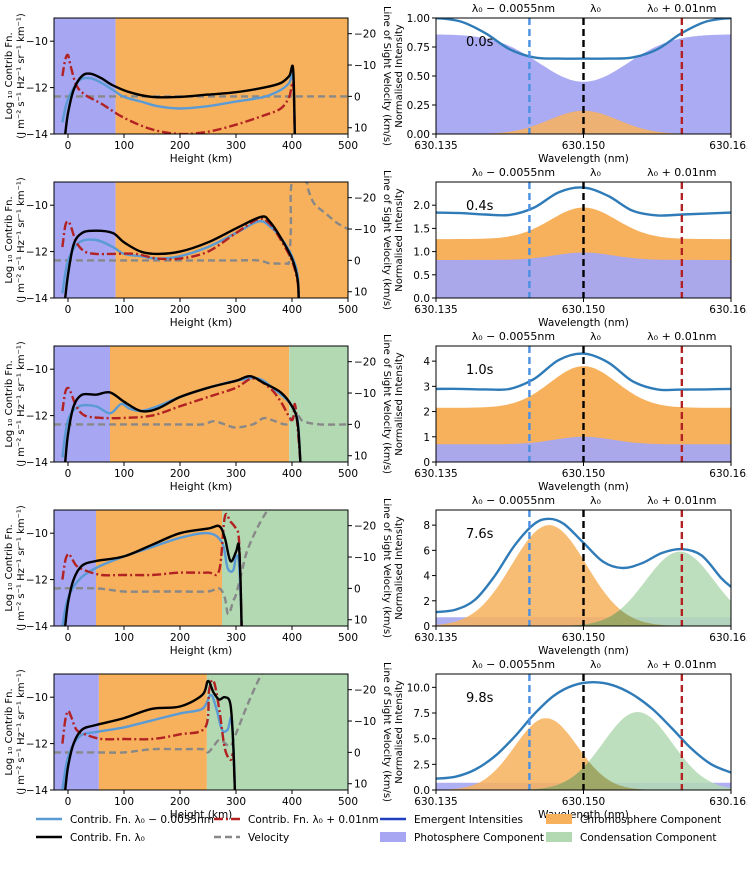  I want to click on y-tick-label: 7.5, so click(421, 714).